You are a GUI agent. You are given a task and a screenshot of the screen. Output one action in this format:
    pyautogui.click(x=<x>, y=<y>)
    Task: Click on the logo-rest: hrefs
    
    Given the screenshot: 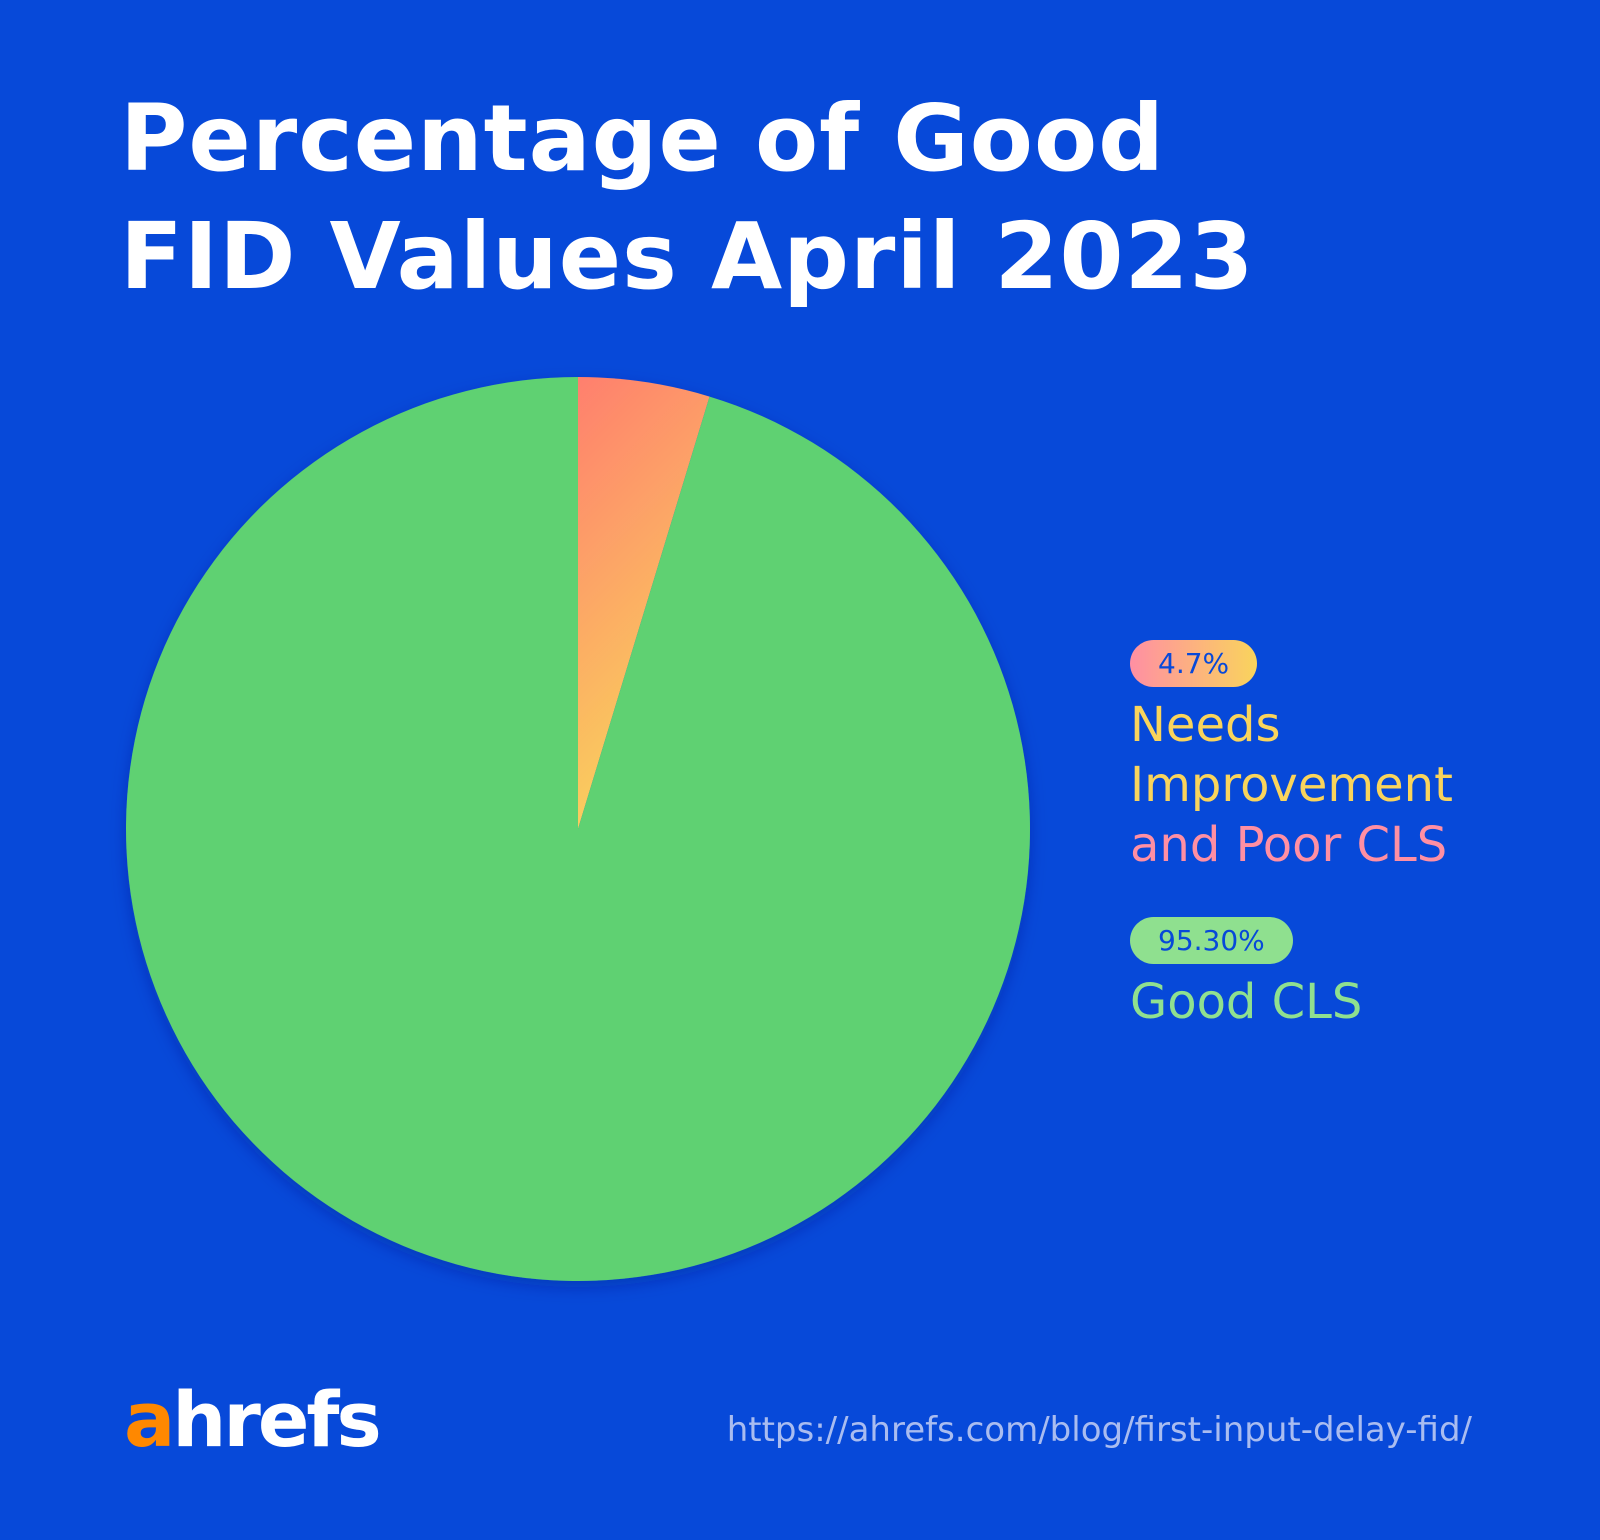 What is the action you would take?
    pyautogui.click(x=276, y=1419)
    